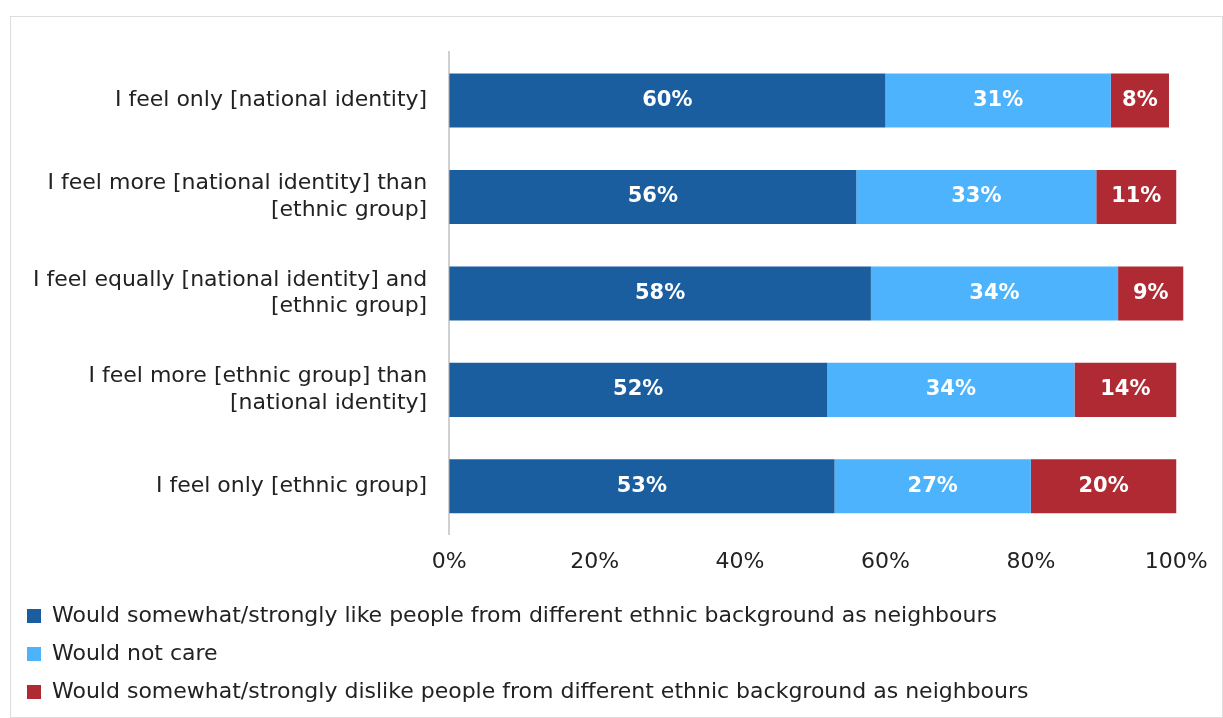  I want to click on data-label: 20%, so click(1103, 484).